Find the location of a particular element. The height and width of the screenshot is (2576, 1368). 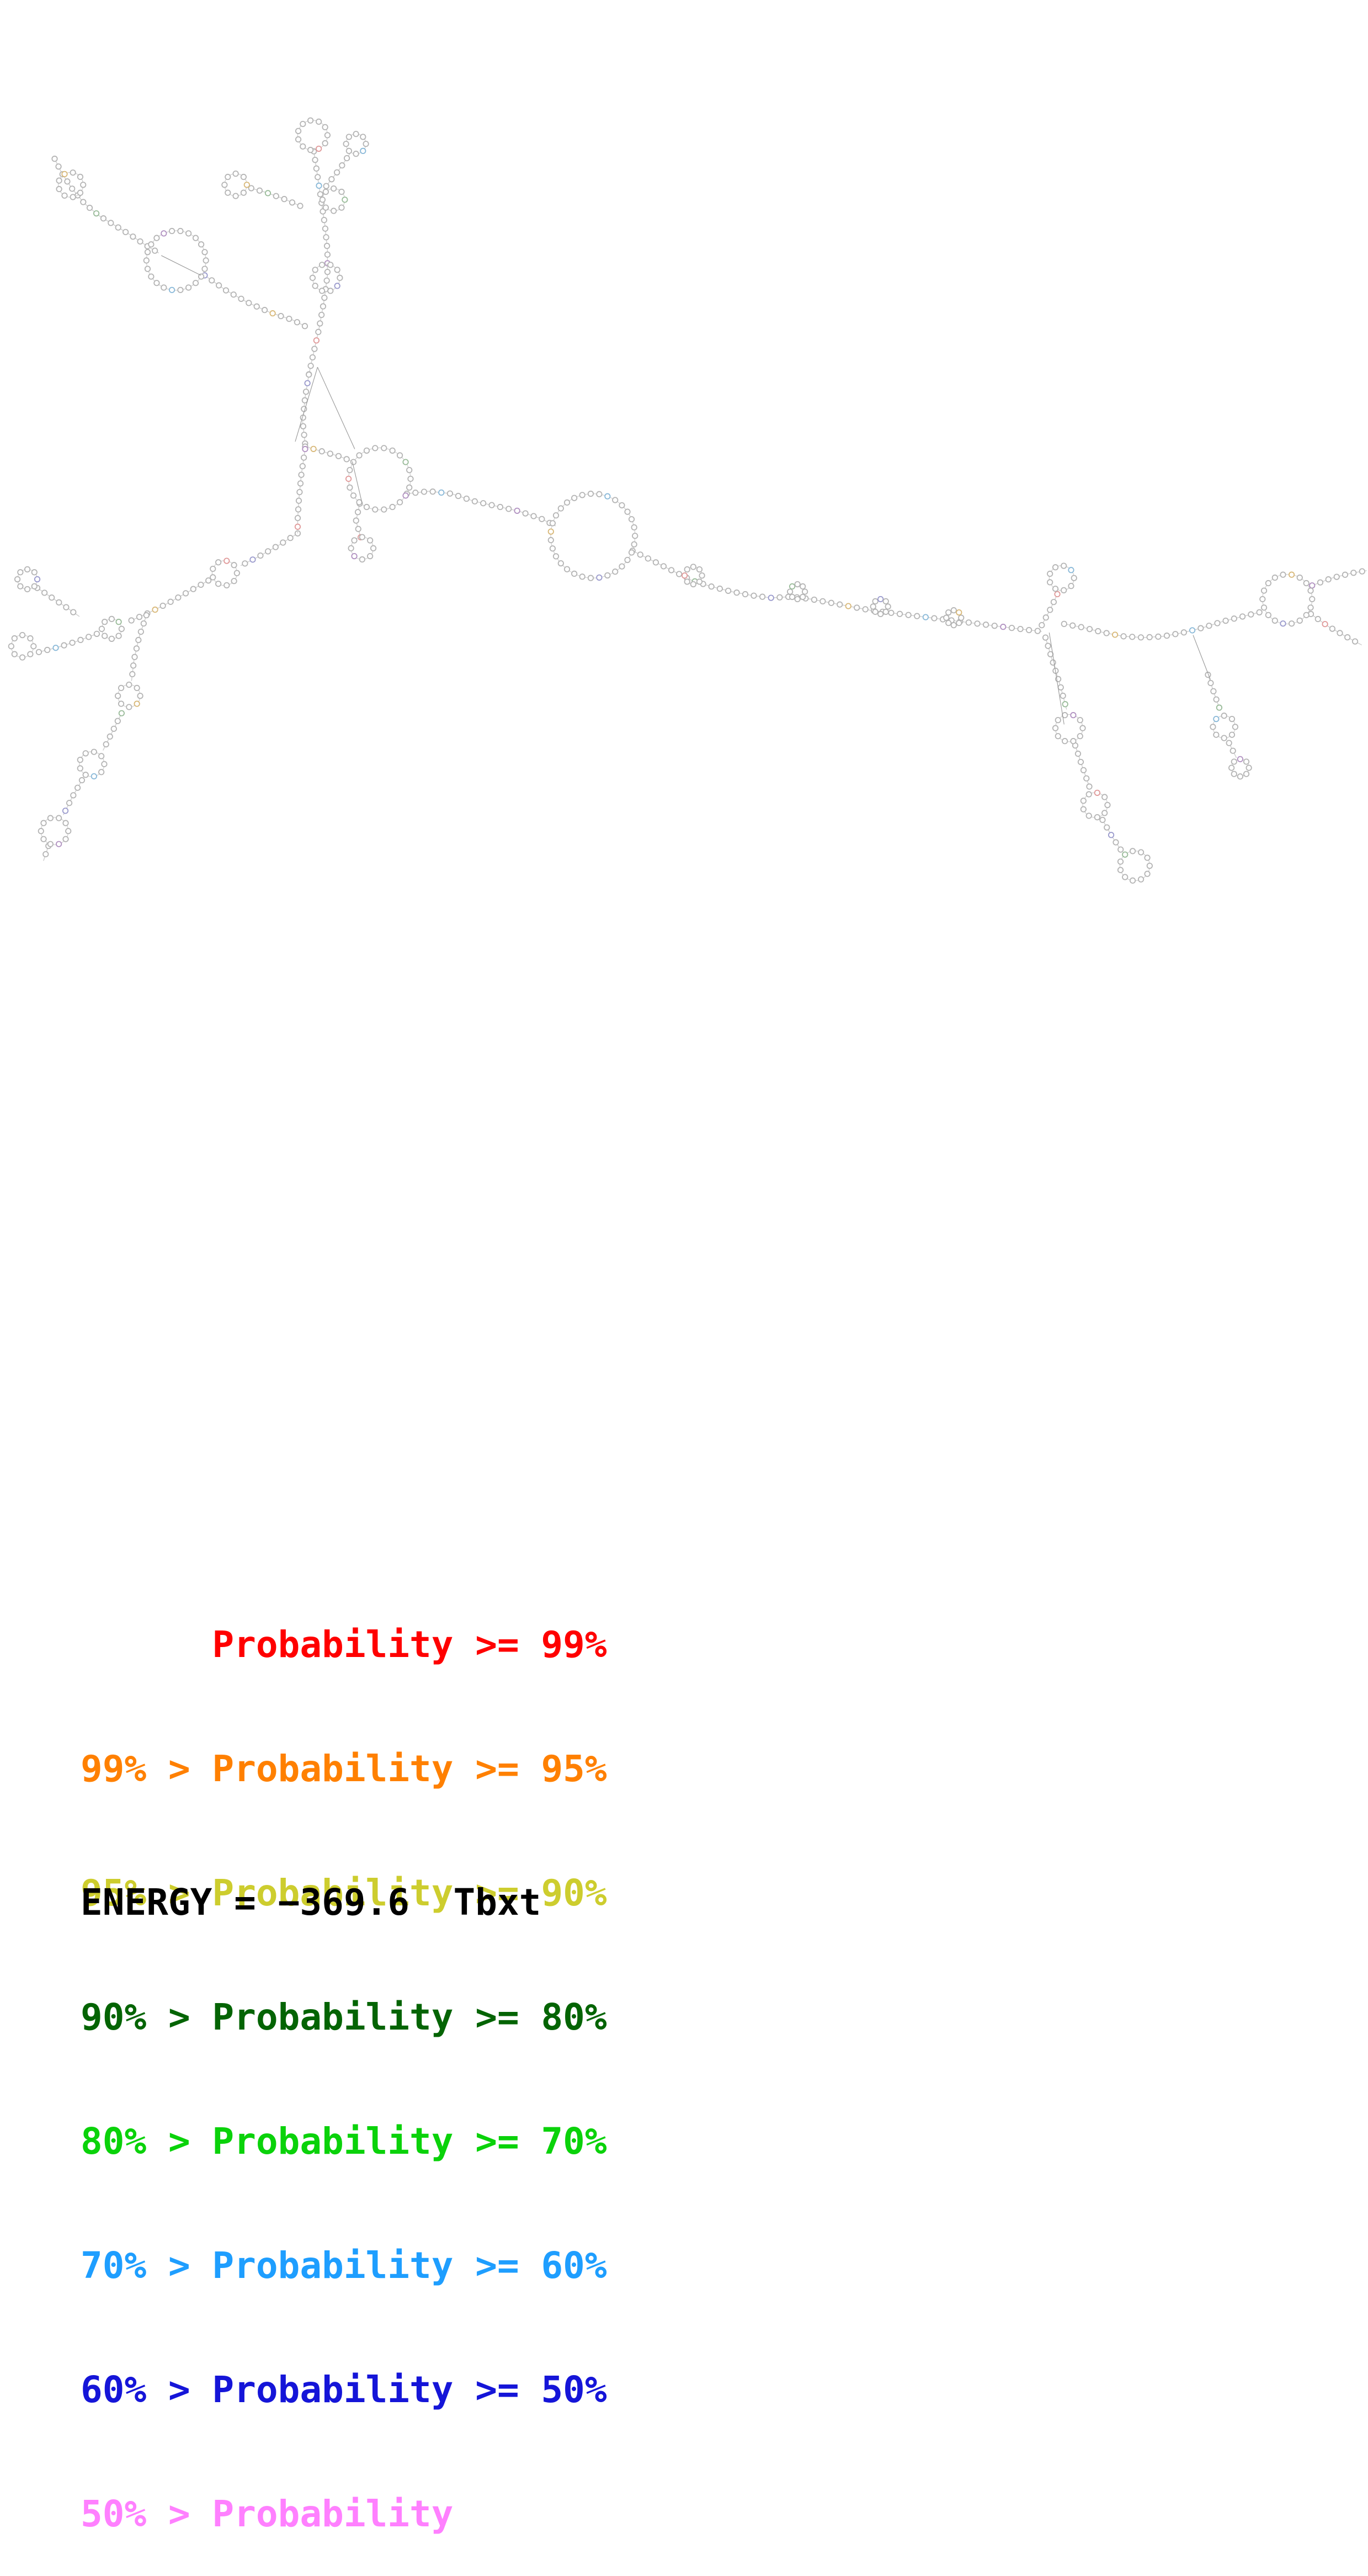

legend-entry-prob-lt-50: 50% > Probability is located at coordinates (267, 2514).